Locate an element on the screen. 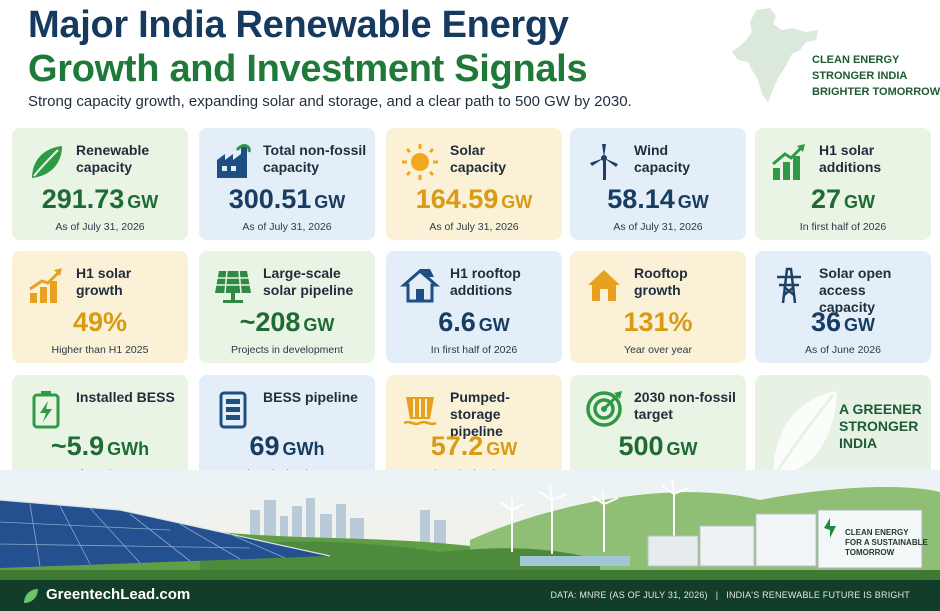 Image resolution: width=940 pixels, height=611 pixels. factory-icon is located at coordinates (234, 161).